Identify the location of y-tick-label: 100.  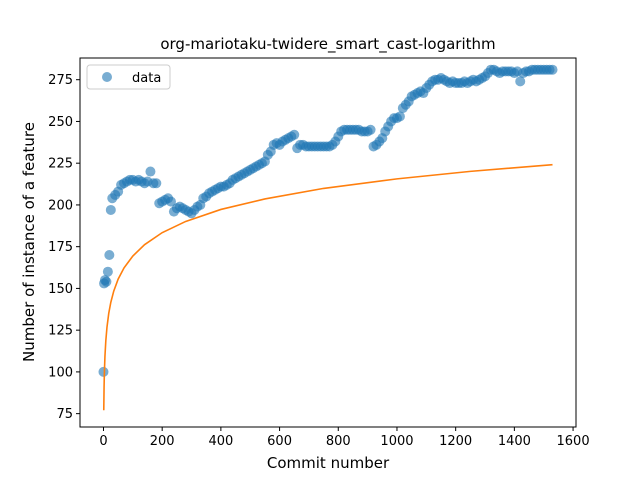
(60, 372).